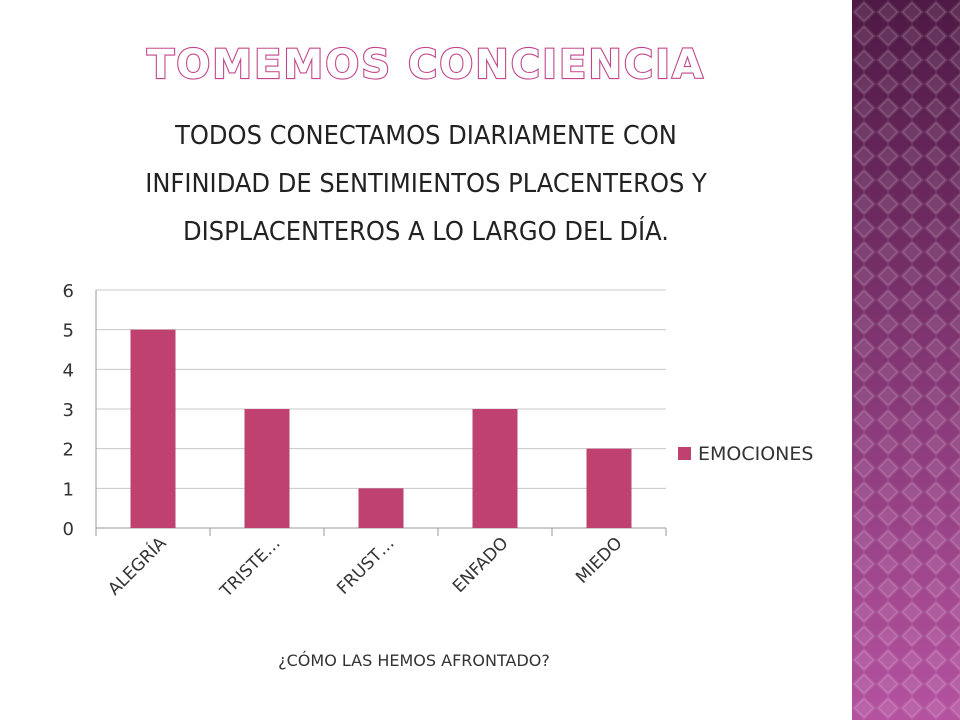  What do you see at coordinates (599, 560) in the screenshot?
I see `x-category-label: MIEDO` at bounding box center [599, 560].